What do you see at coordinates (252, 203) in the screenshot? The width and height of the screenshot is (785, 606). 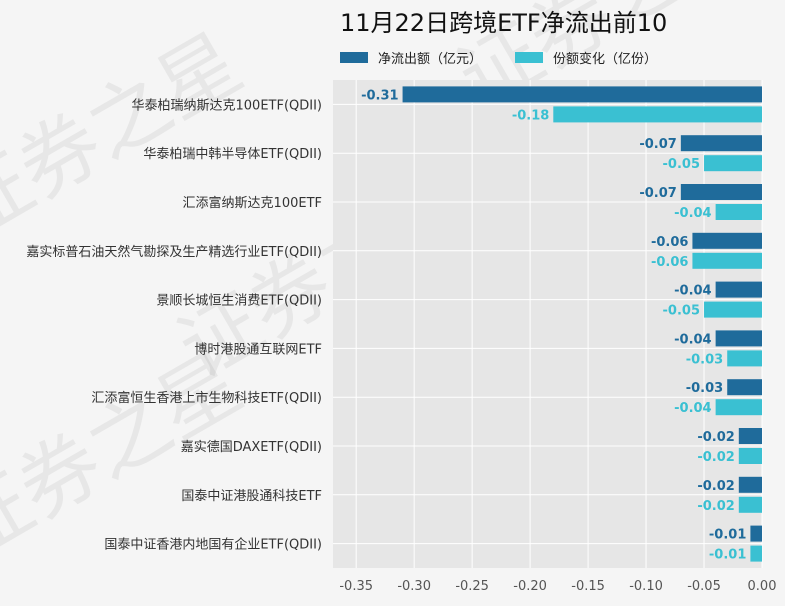 I see `category-label: 汇添富纳斯达克100ETF` at bounding box center [252, 203].